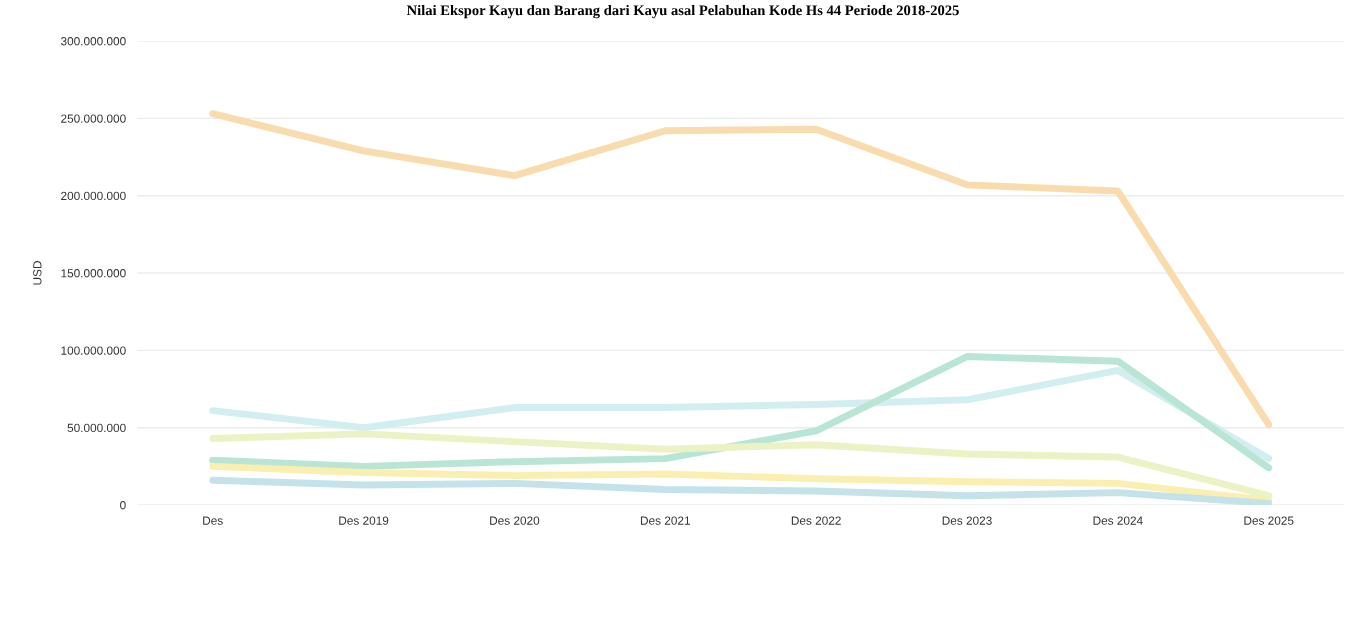 This screenshot has width=1366, height=617. I want to click on x-tick-label: Des 2022, so click(816, 520).